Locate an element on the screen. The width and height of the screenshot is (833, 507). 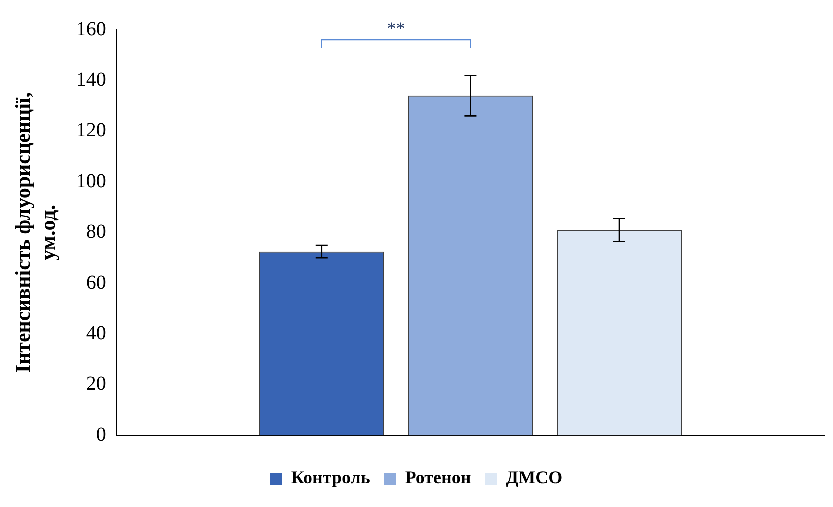
y-tick-label: 40 is located at coordinates (96, 333).